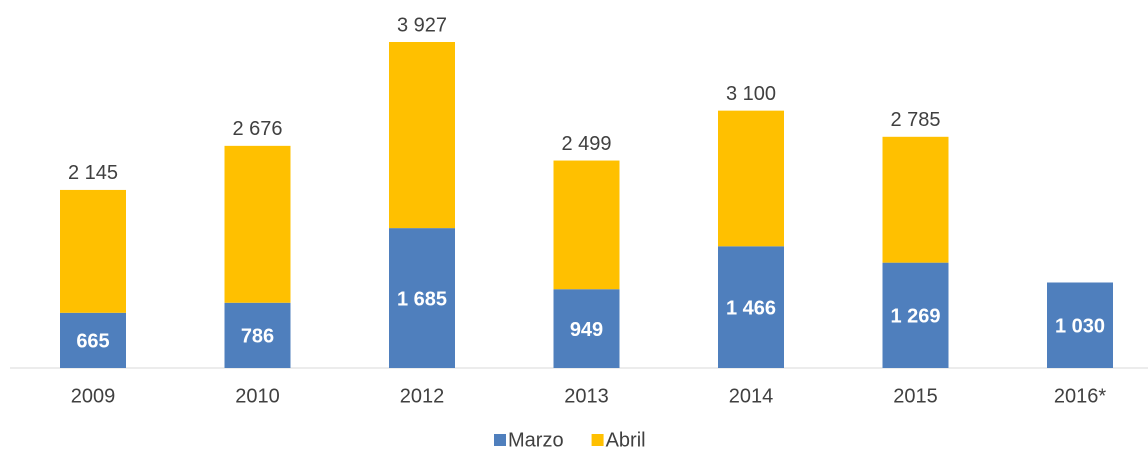 The image size is (1148, 459). I want to click on value-label: 786, so click(257, 337).